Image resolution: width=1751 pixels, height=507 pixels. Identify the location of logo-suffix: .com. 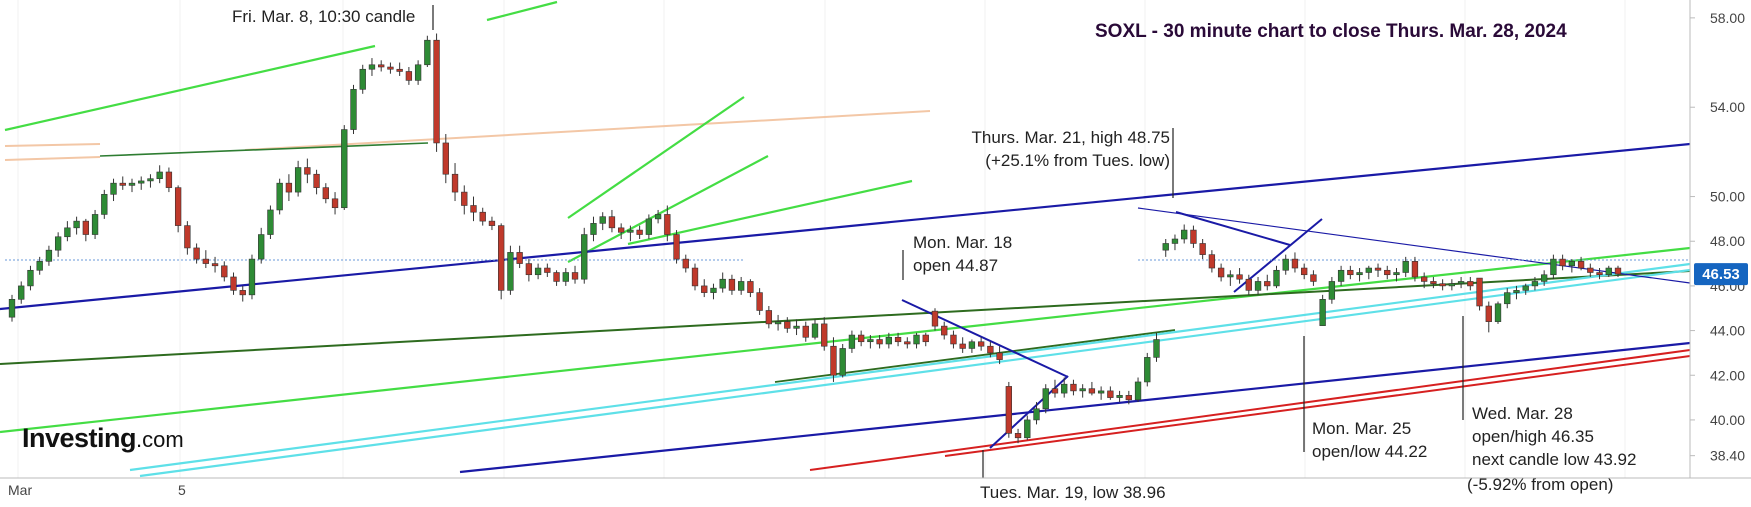
(160, 439).